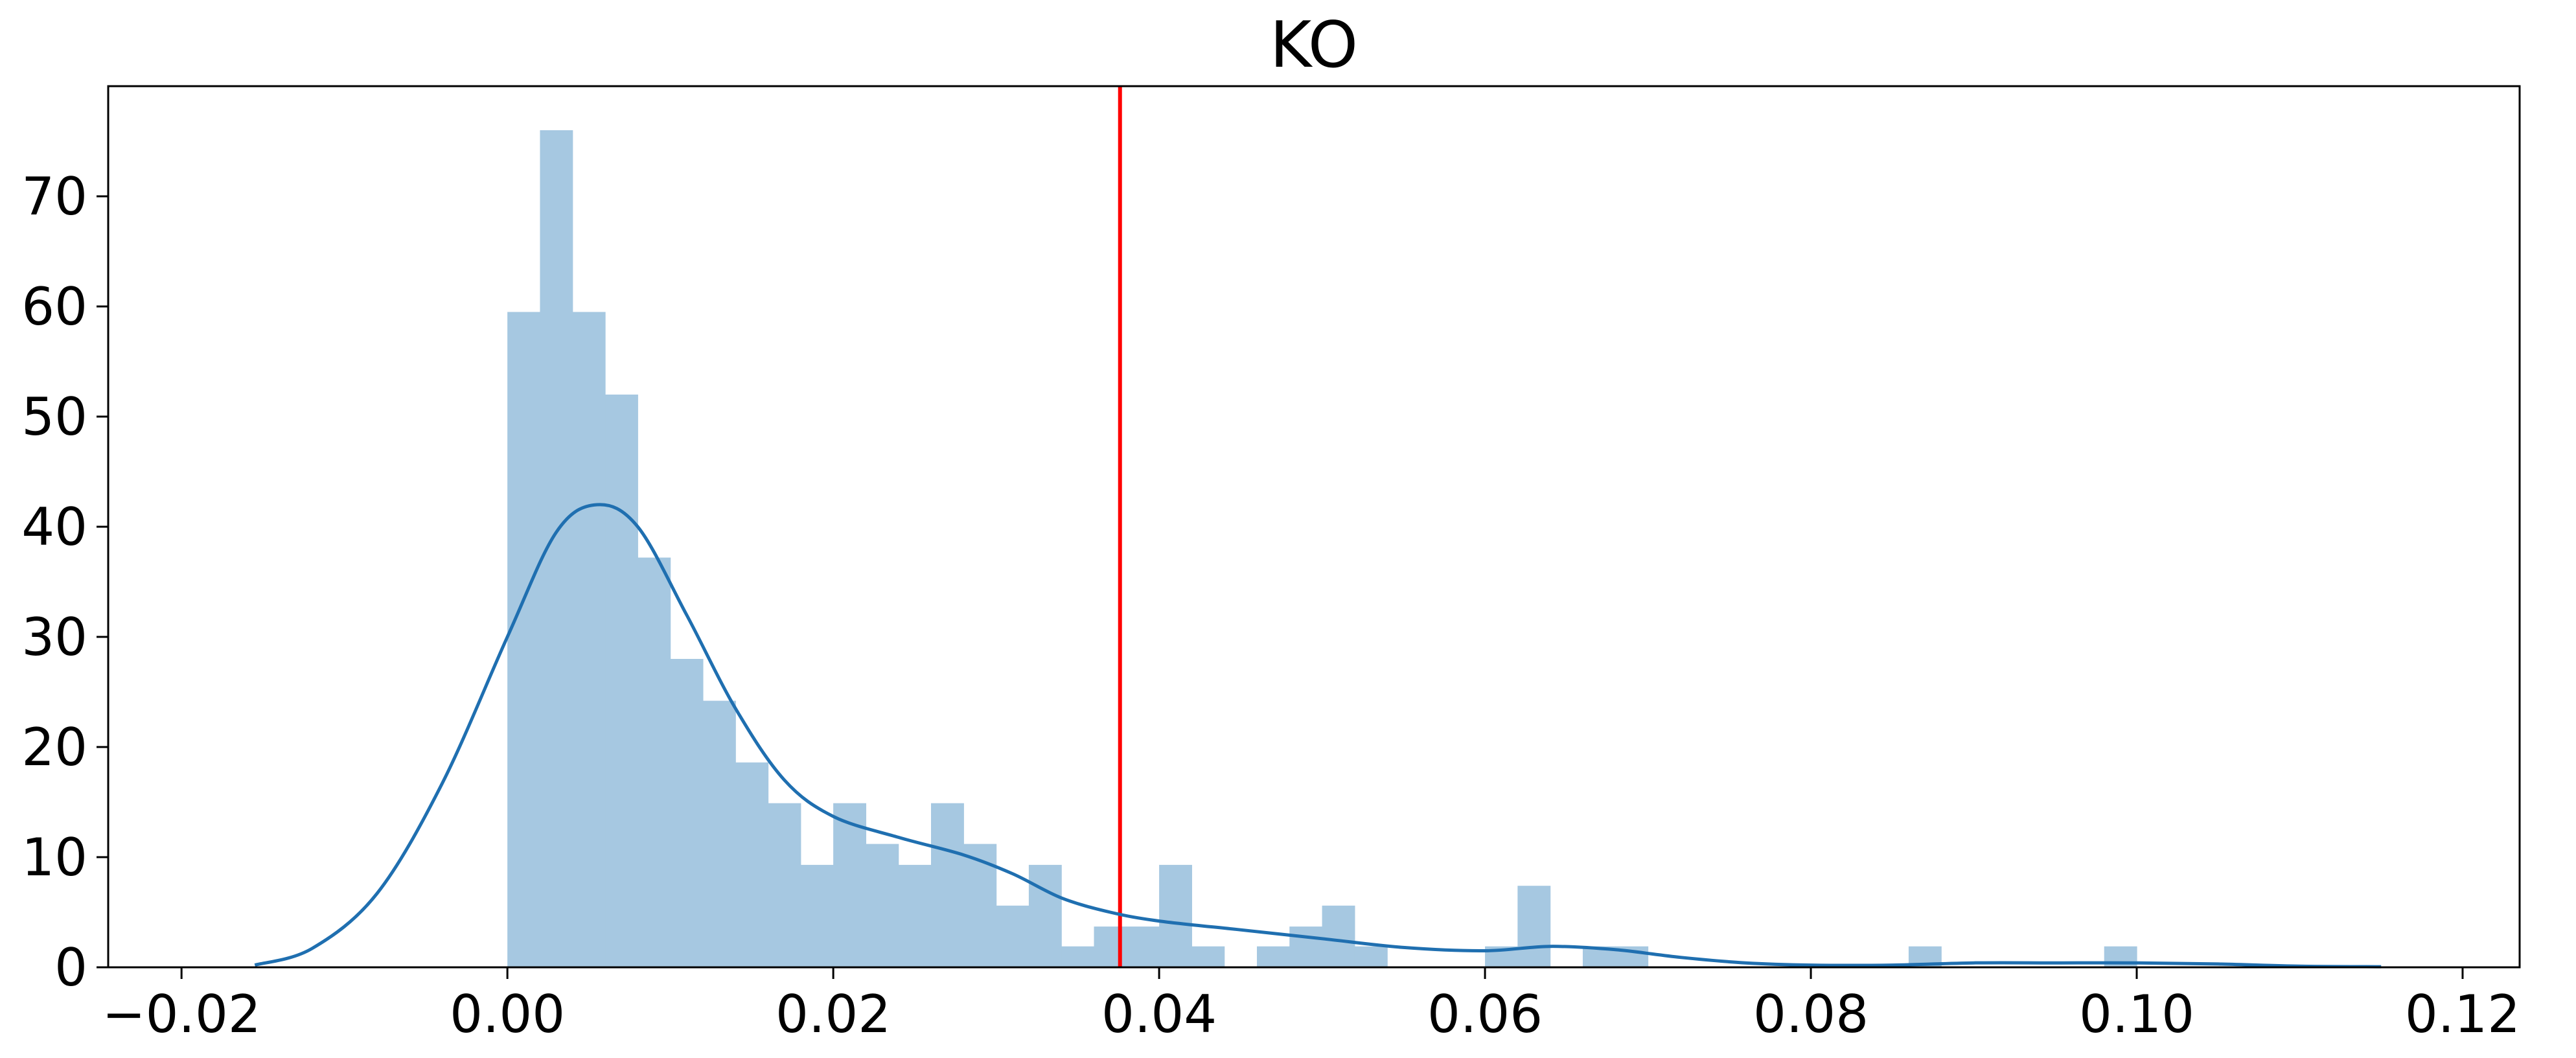 The image size is (2576, 1058). Describe the element at coordinates (64, 582) in the screenshot. I see `y-axis: 0 10 20 30 40 50 60 70` at that location.